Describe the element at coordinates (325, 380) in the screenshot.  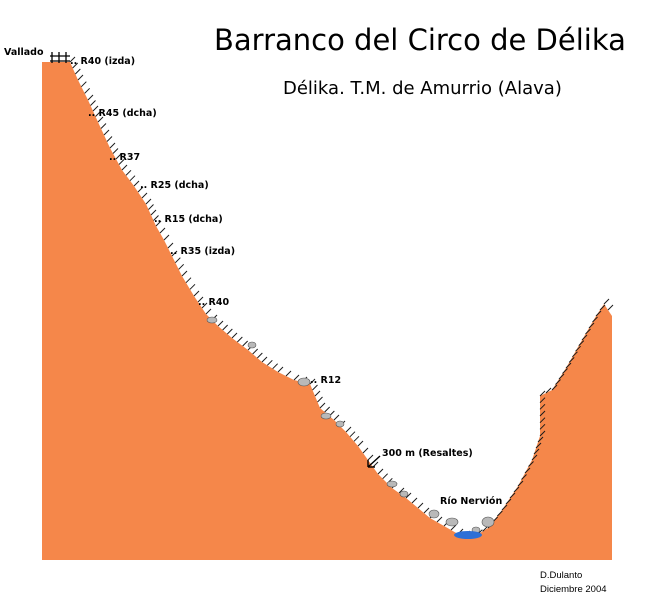
I see `rappel-label-r12: .. R12` at that location.